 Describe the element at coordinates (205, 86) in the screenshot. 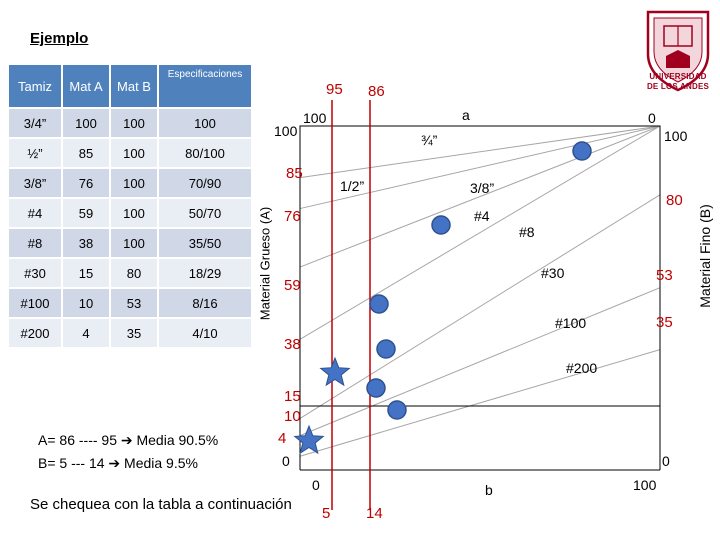

I see `header-spec: Especificaciones` at that location.